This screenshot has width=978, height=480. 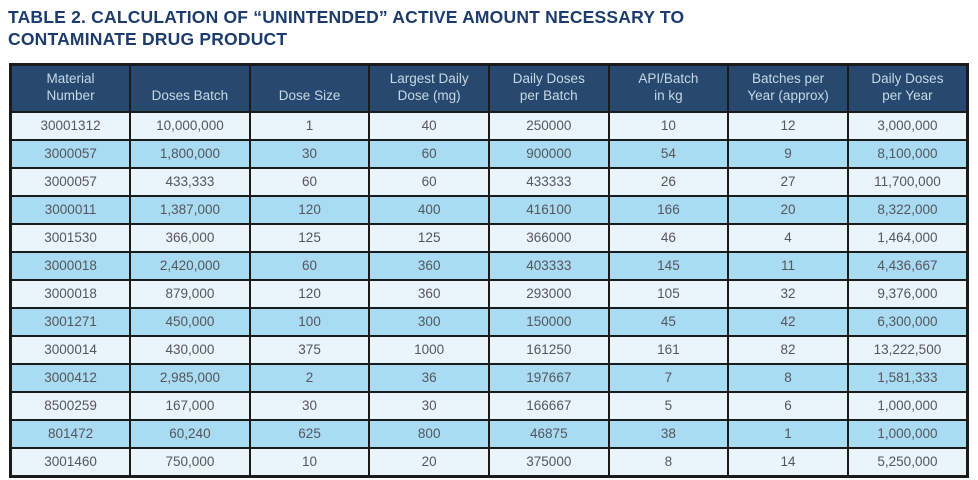 What do you see at coordinates (549, 266) in the screenshot?
I see `table-cell: 403333` at bounding box center [549, 266].